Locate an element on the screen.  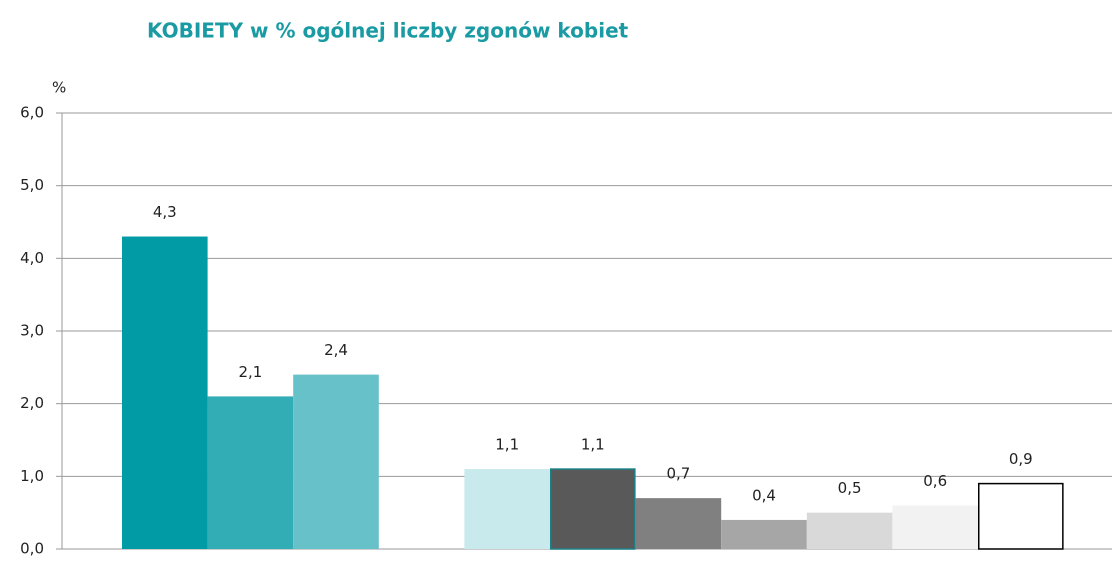
y-tick-label: 4,0 is located at coordinates (32, 258).